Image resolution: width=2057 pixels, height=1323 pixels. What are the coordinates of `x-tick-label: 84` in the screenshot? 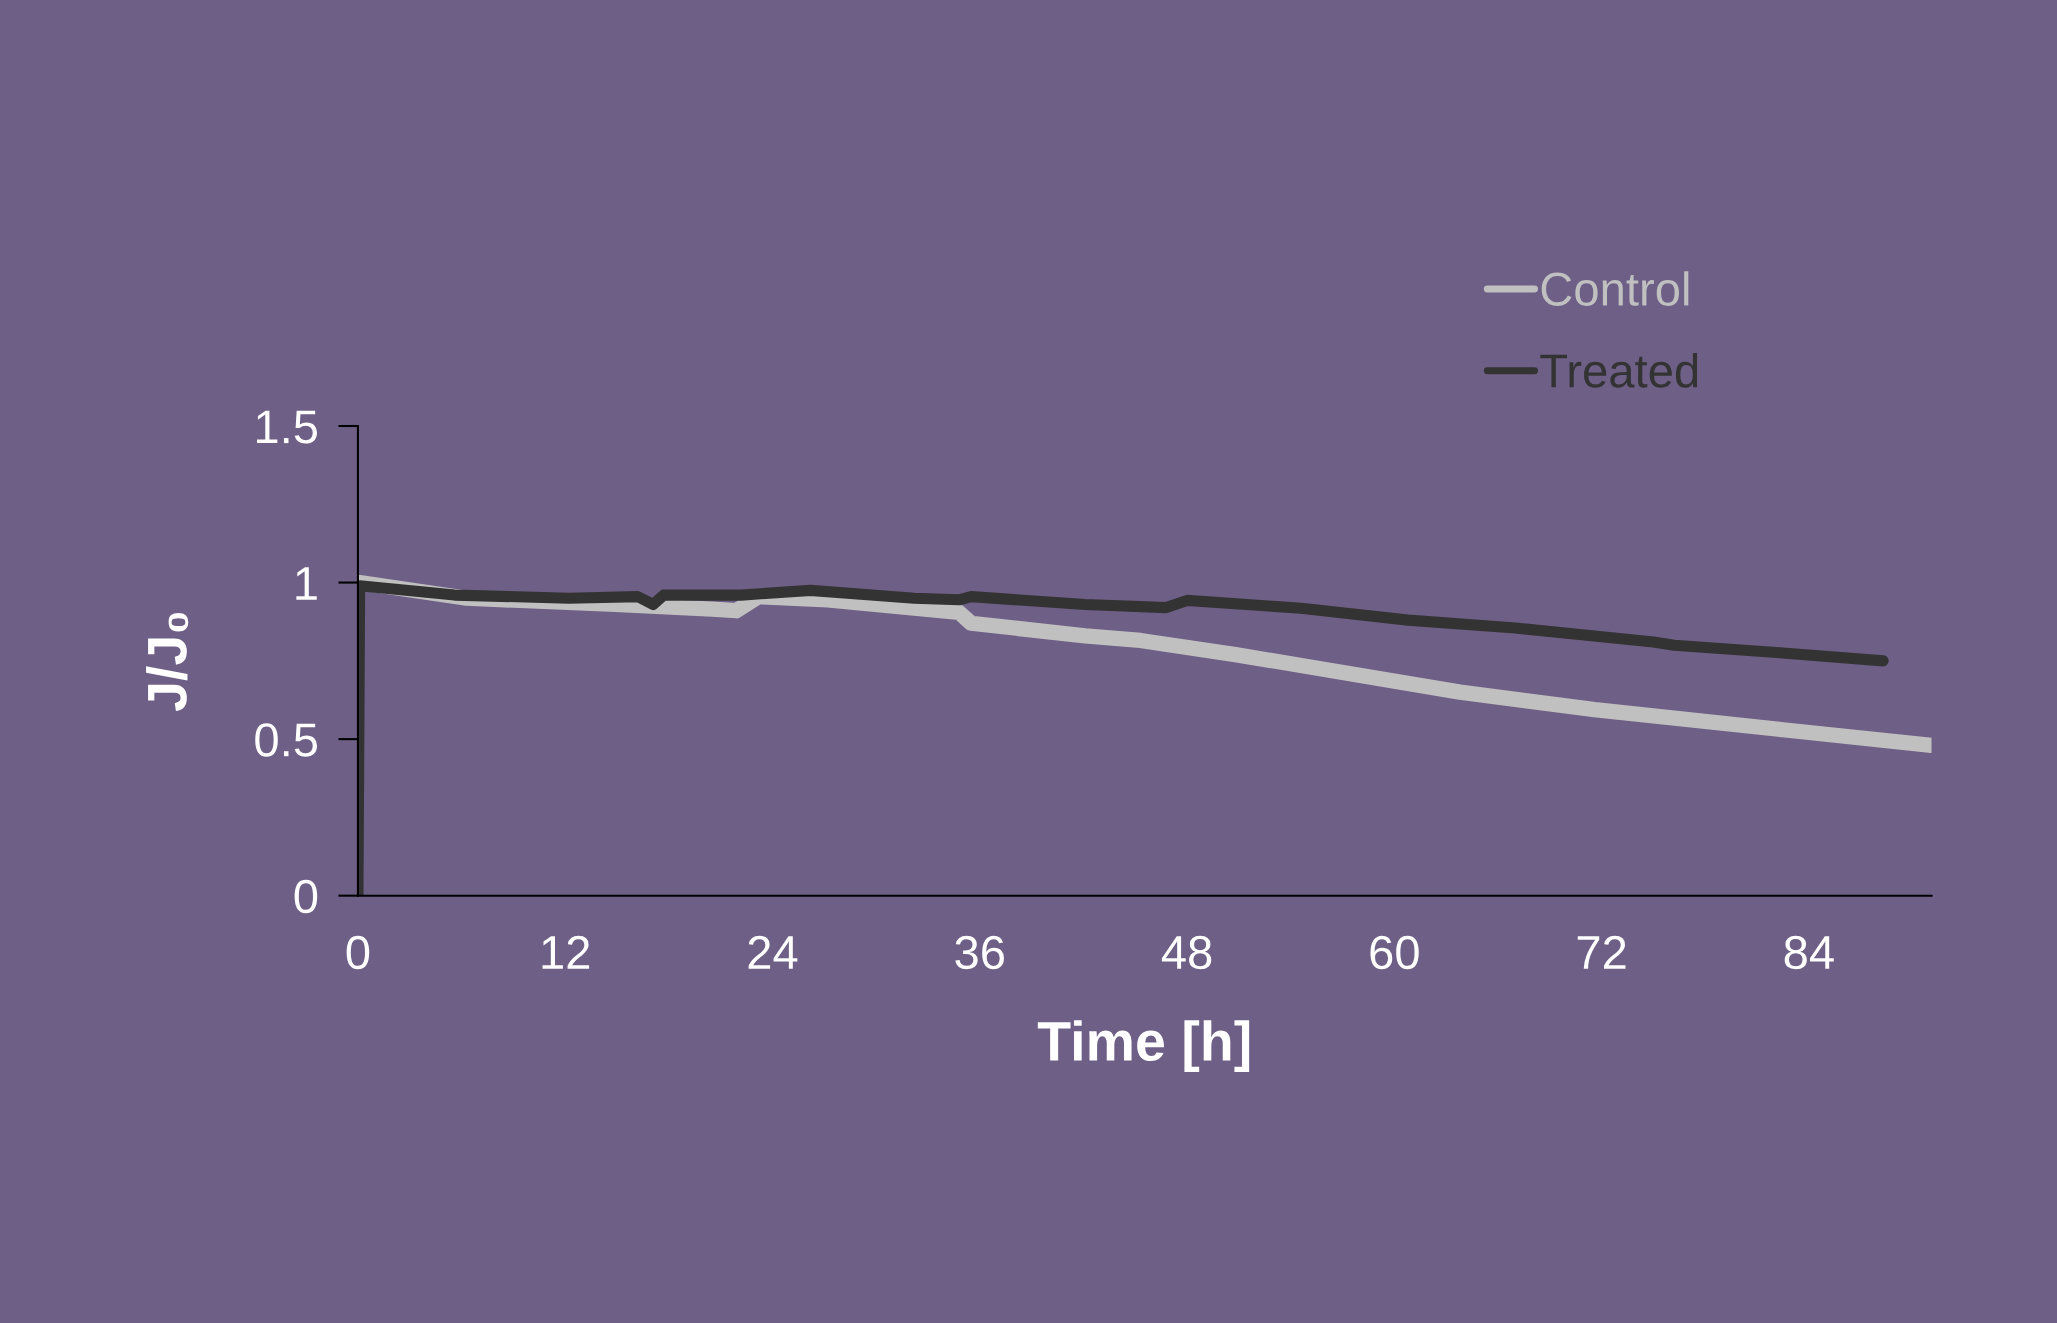 It's located at (1809, 952).